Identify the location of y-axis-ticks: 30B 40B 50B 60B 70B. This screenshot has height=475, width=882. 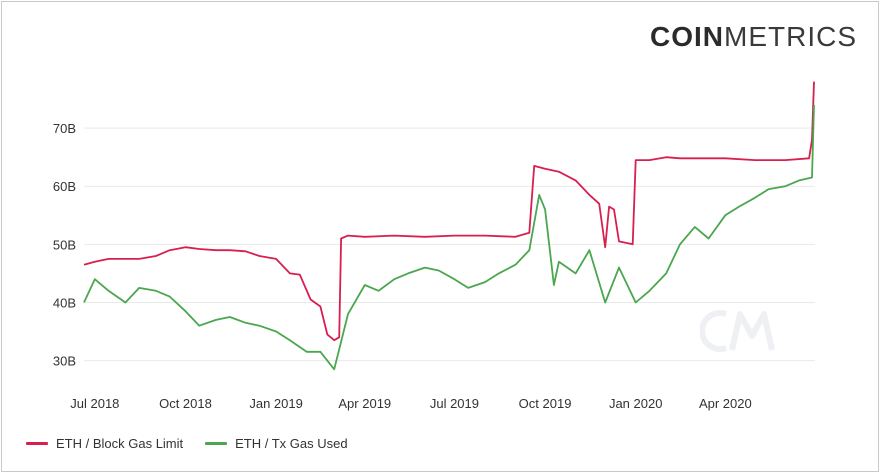
(64, 244).